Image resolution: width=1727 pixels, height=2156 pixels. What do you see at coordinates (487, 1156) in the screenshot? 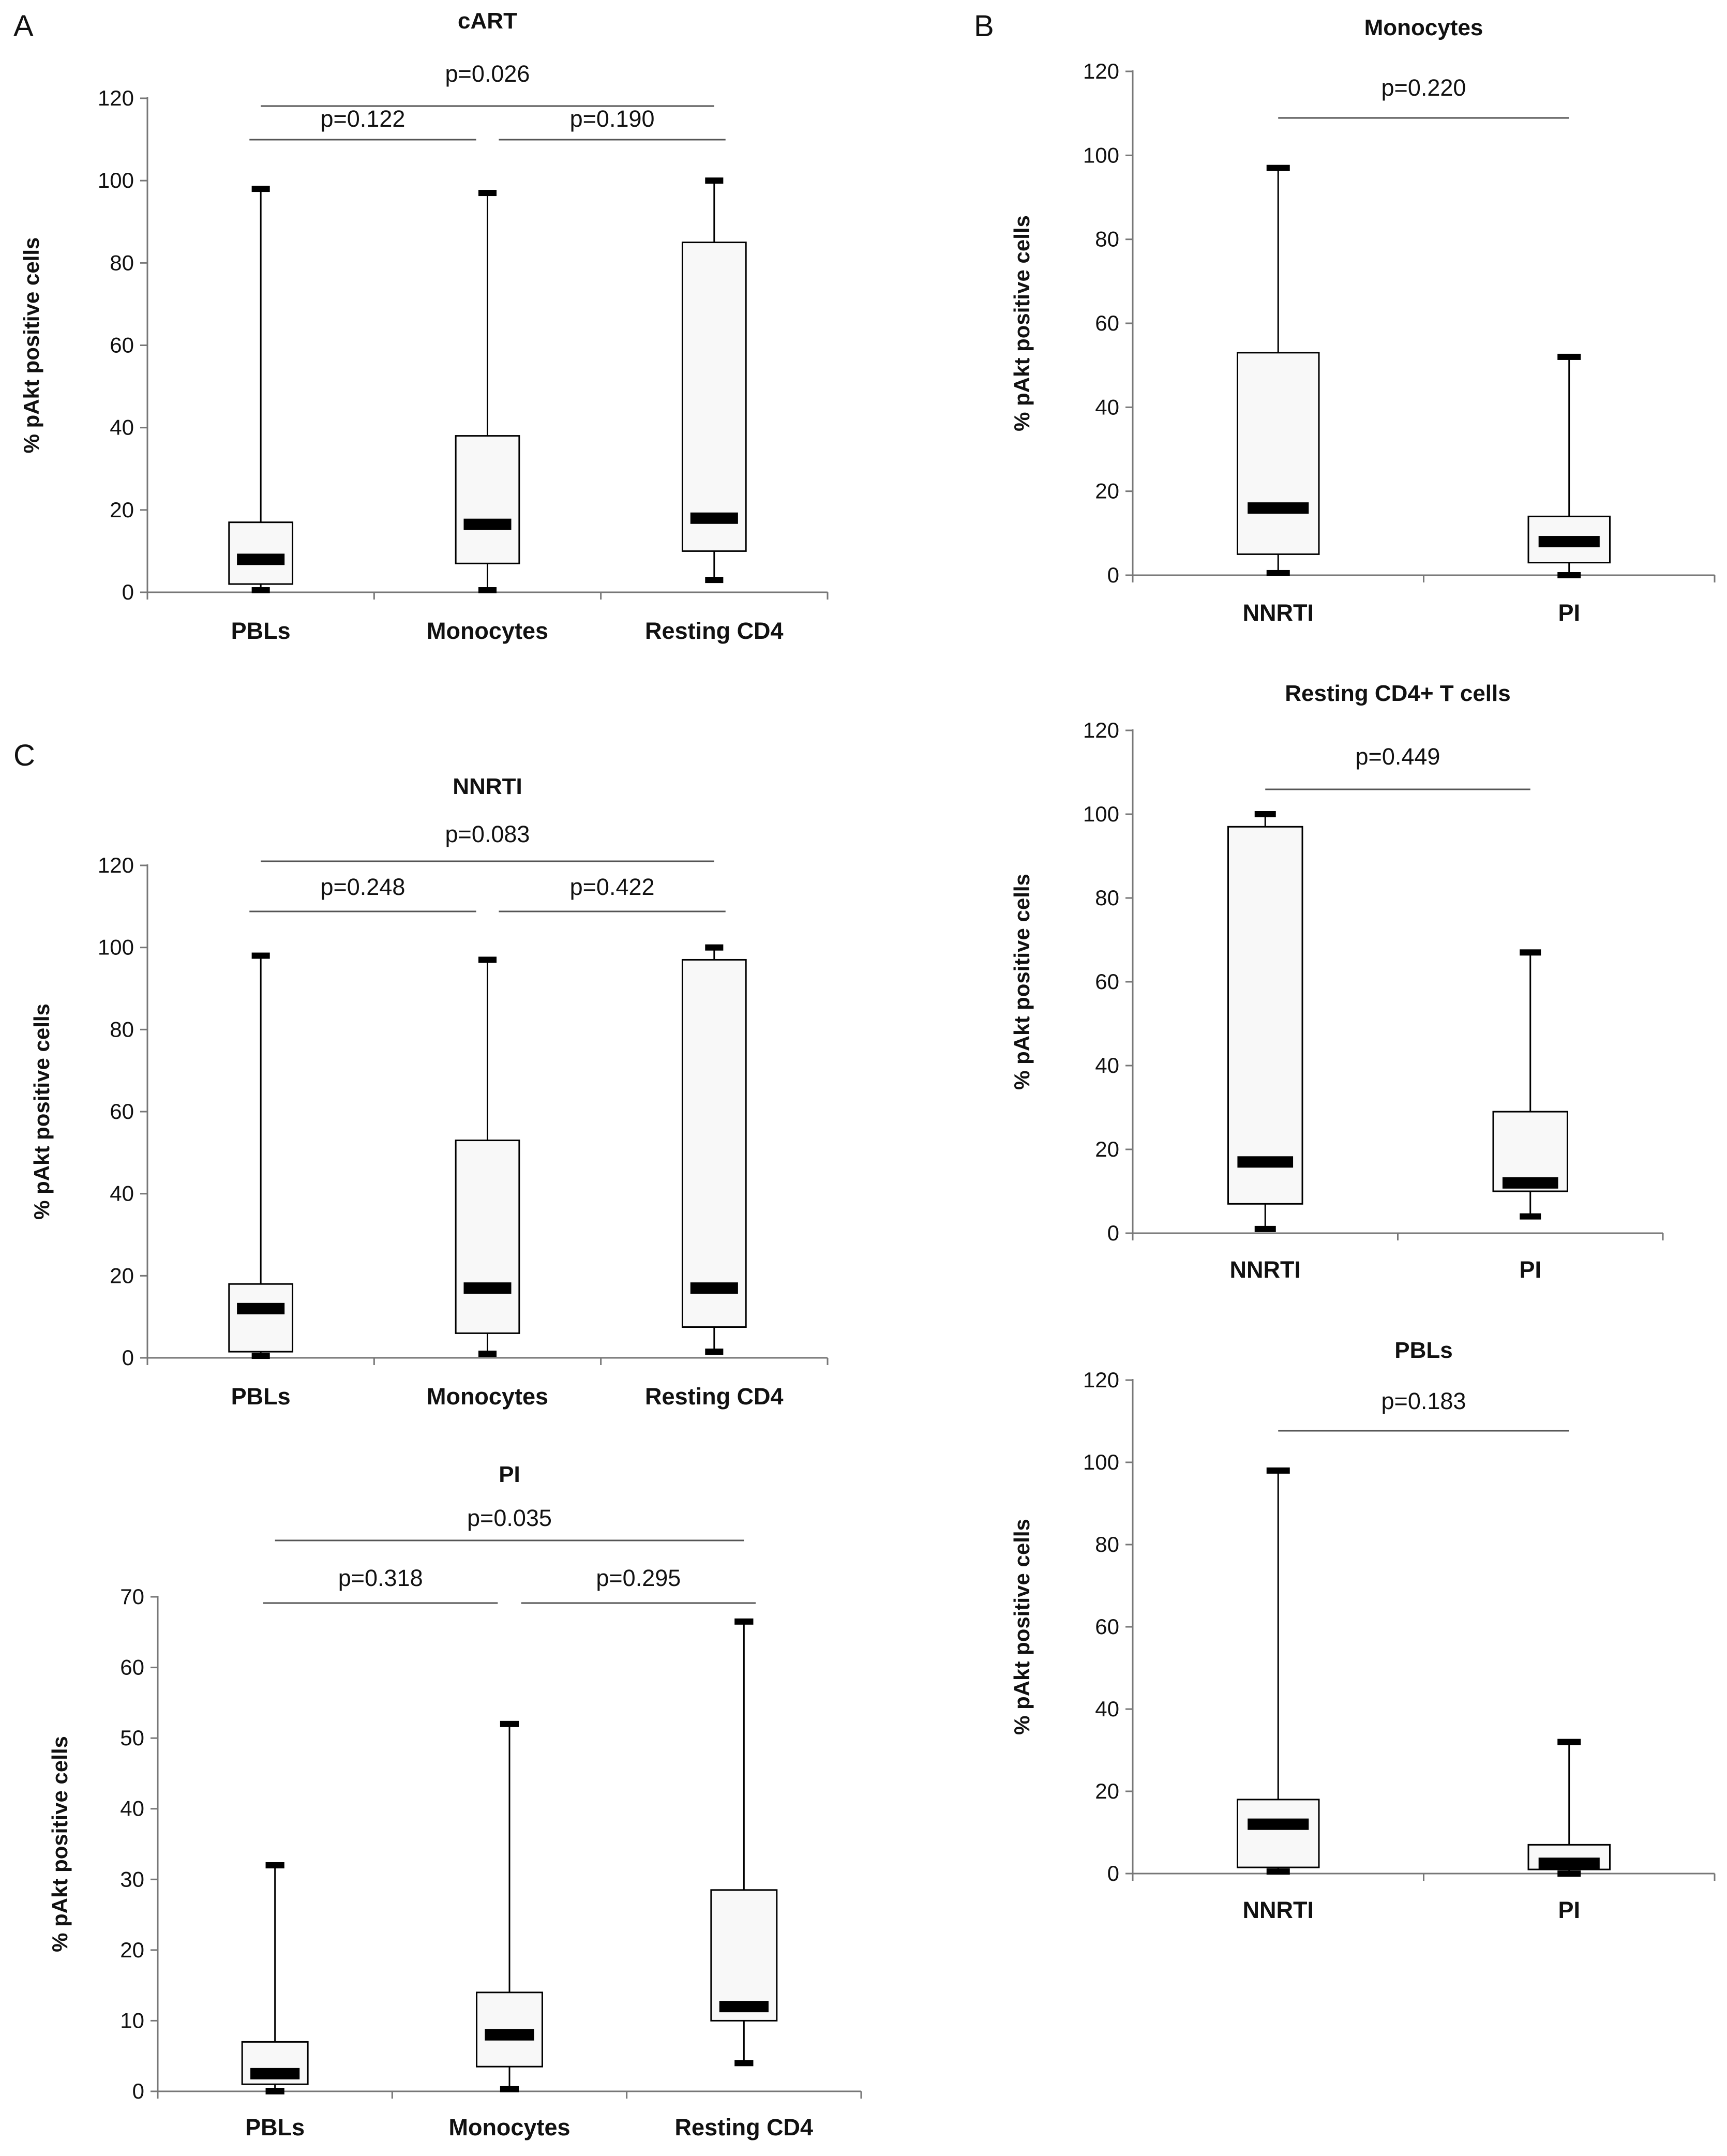
I see `box-plot-monocytes` at bounding box center [487, 1156].